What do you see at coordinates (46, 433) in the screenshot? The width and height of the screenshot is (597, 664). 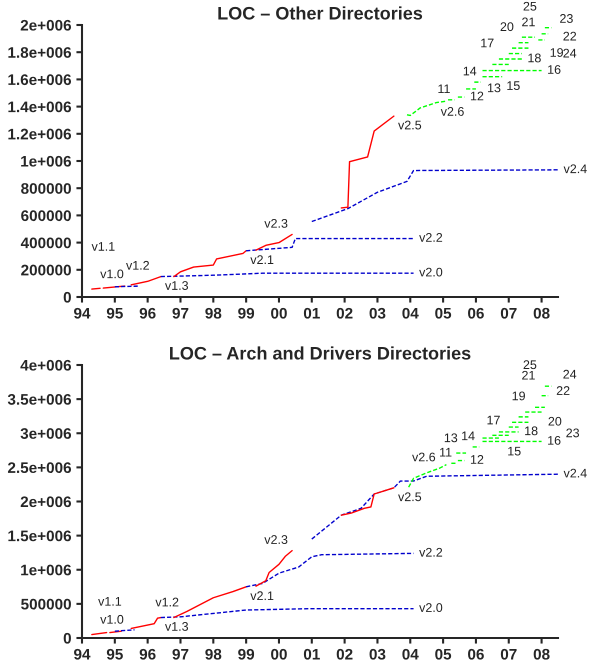 I see `y-tick-label: 3e+006` at bounding box center [46, 433].